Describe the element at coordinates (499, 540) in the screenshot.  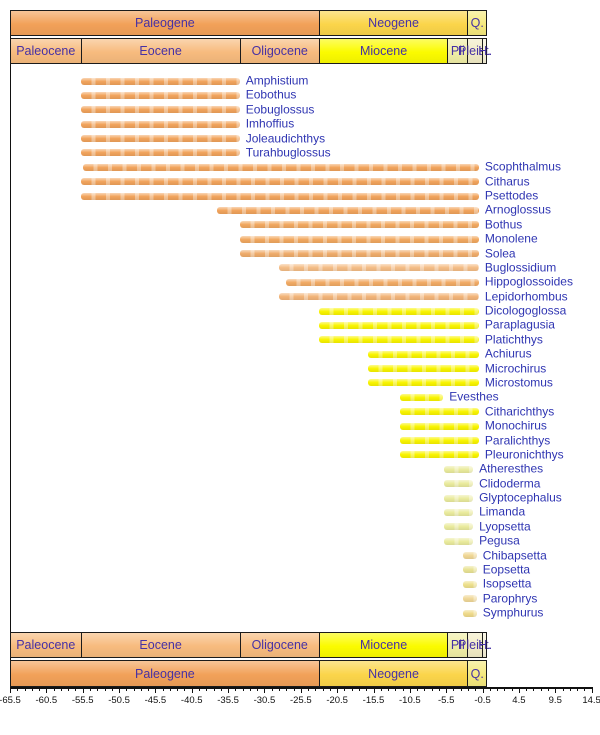
I see `genus-label: Pegusa` at that location.